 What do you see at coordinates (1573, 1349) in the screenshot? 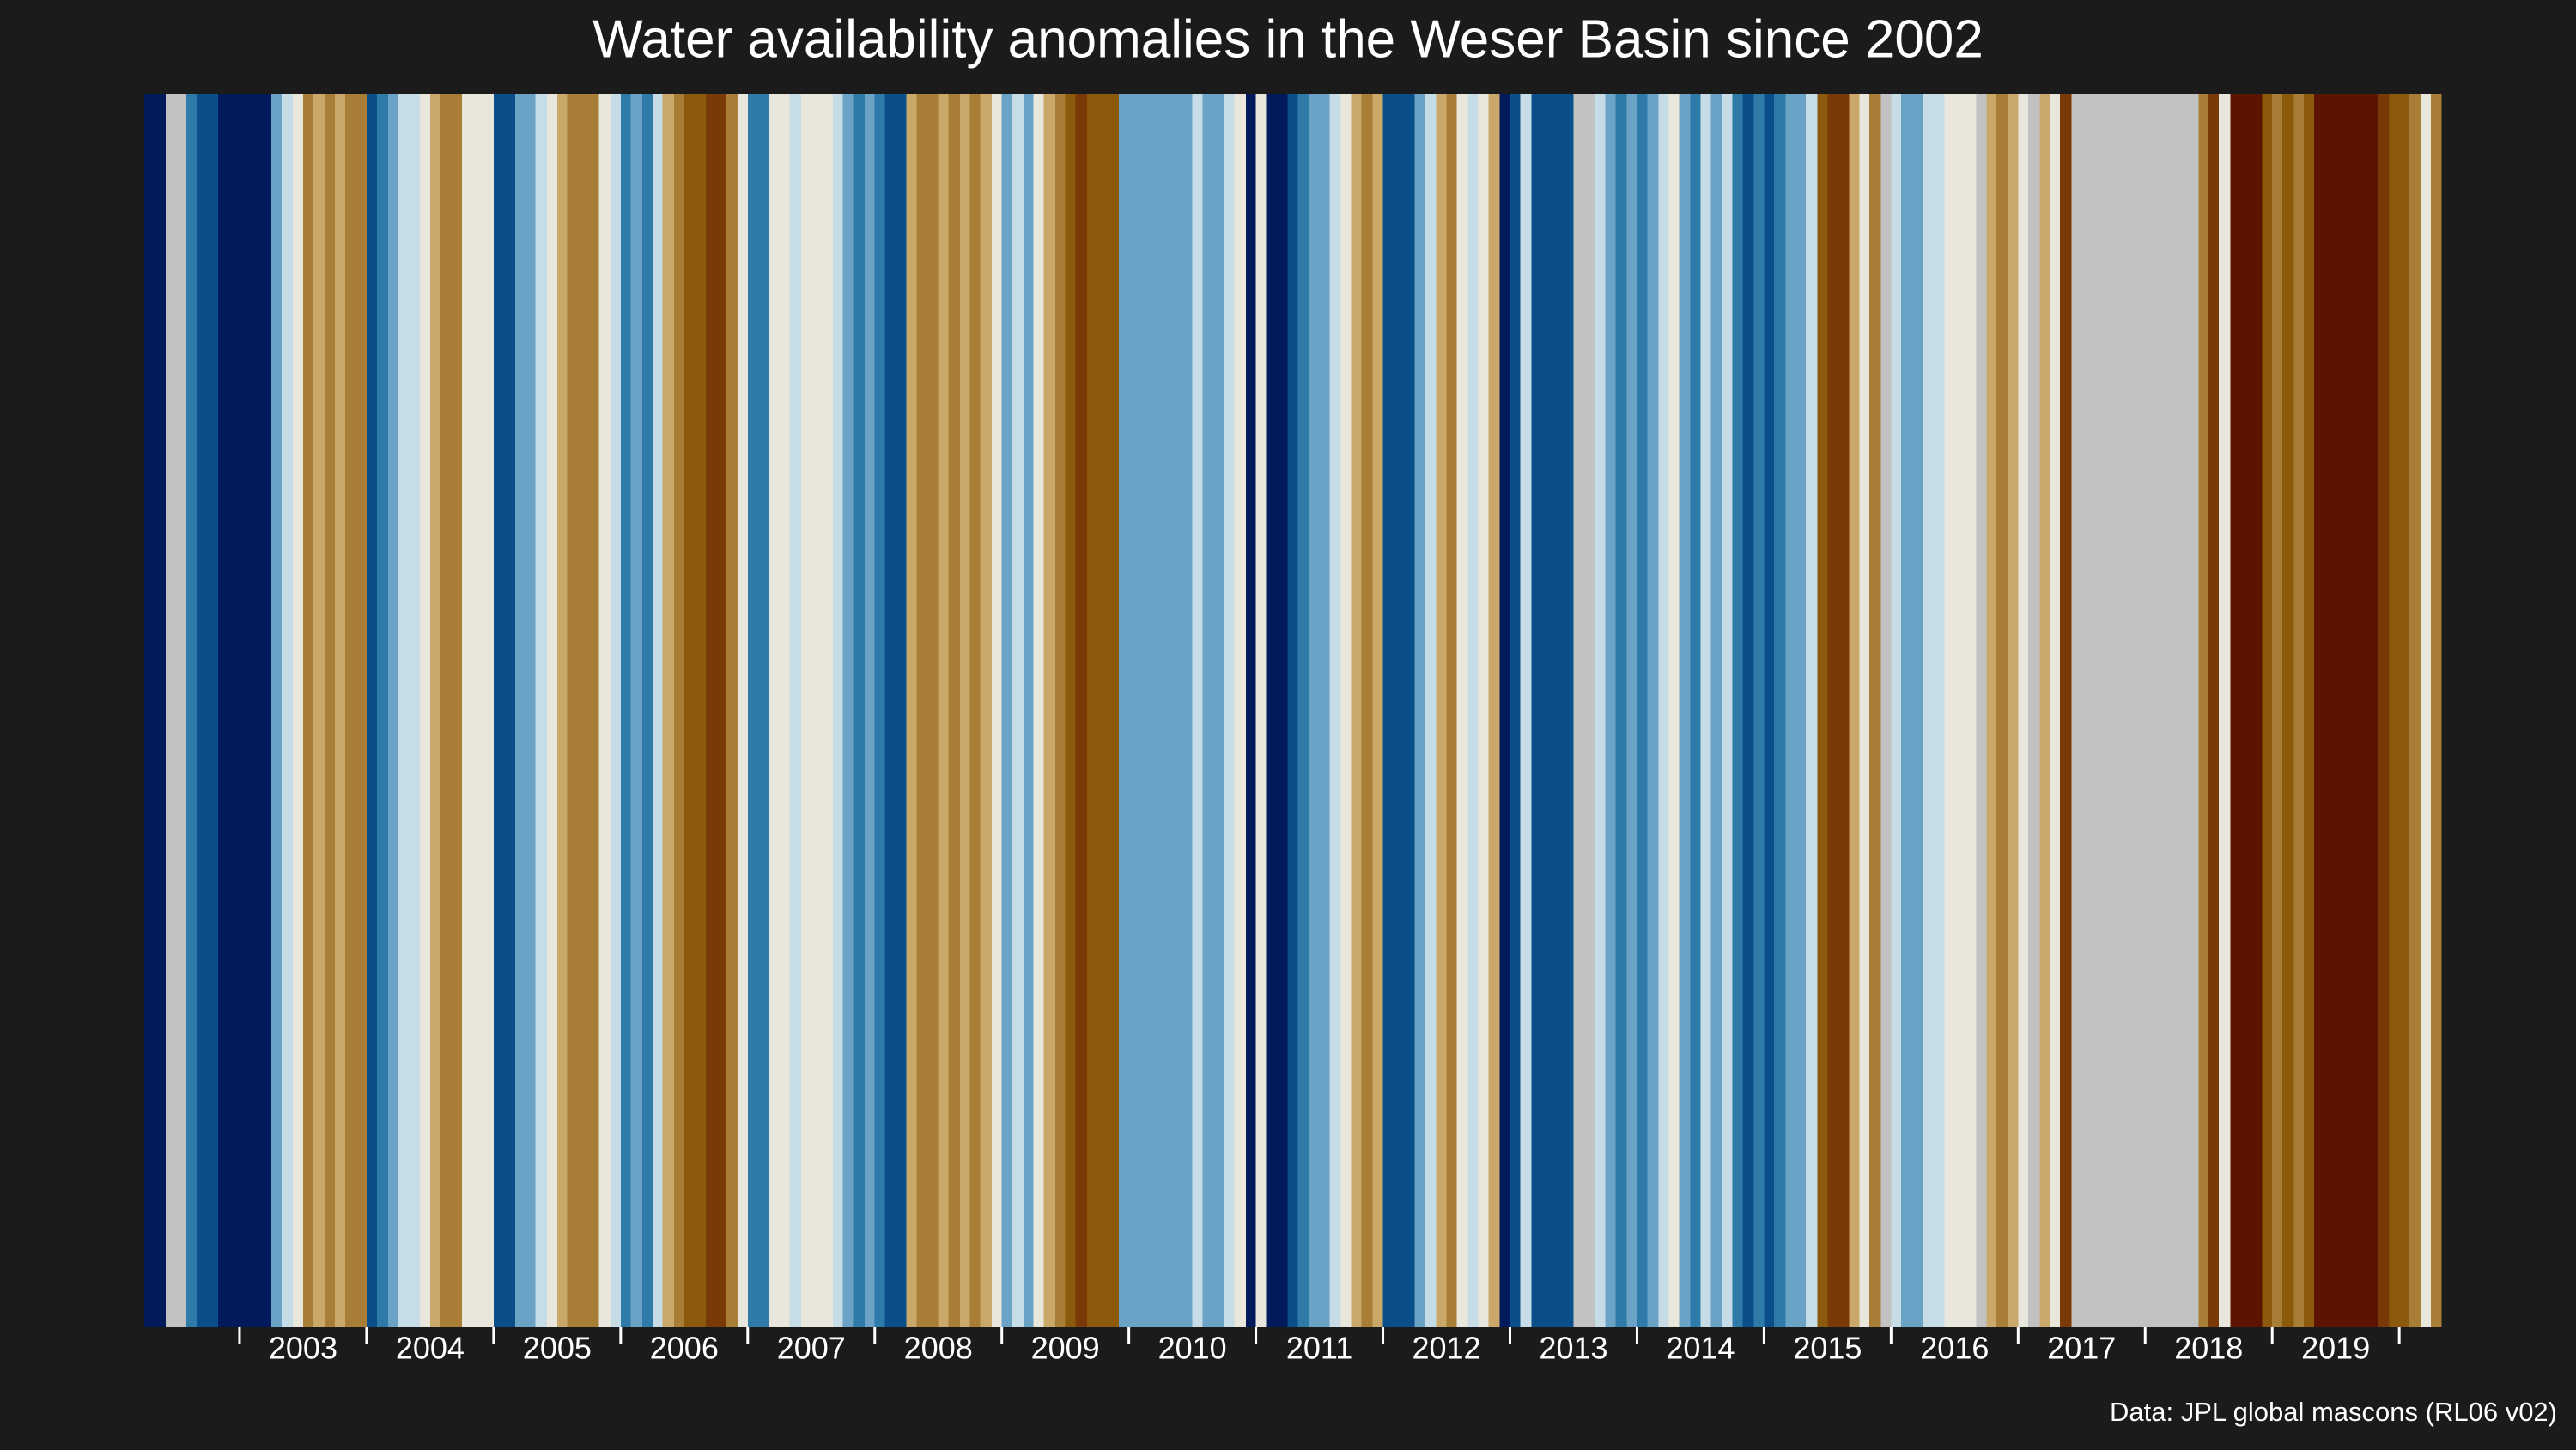
I see `x-tick-label: 2013` at bounding box center [1573, 1349].